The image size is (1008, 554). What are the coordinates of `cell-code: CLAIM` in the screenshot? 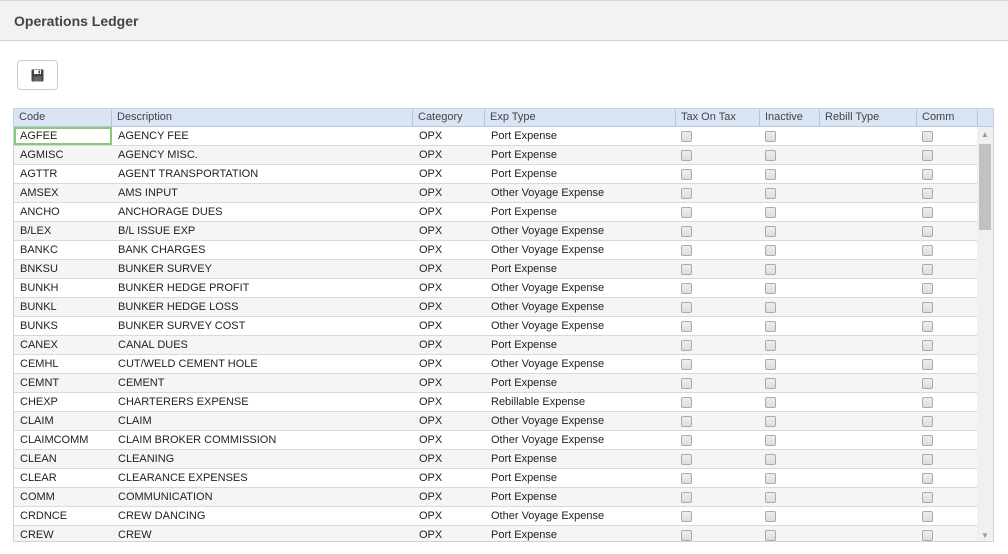 It's located at (37, 421).